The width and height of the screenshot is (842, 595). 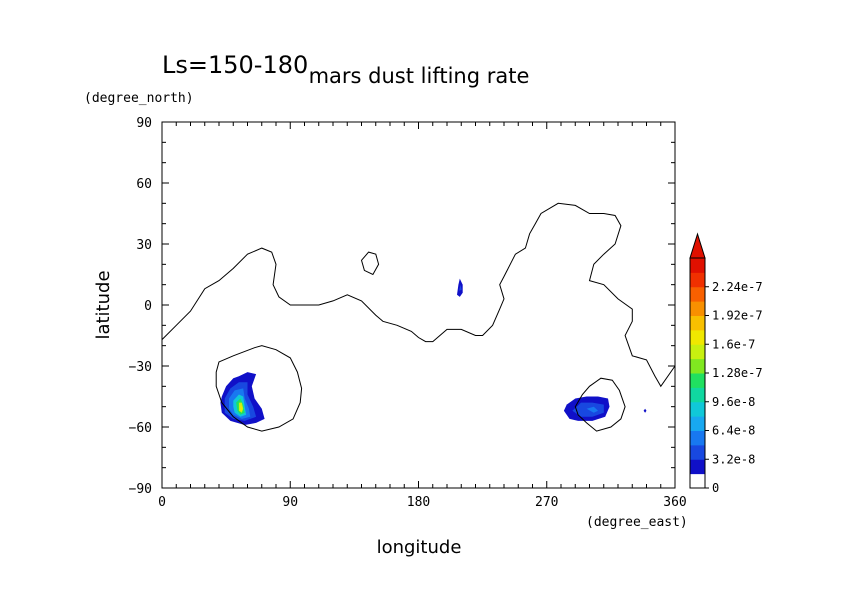 I want to click on colorbar-label: 3.2e-8, so click(x=733, y=459).